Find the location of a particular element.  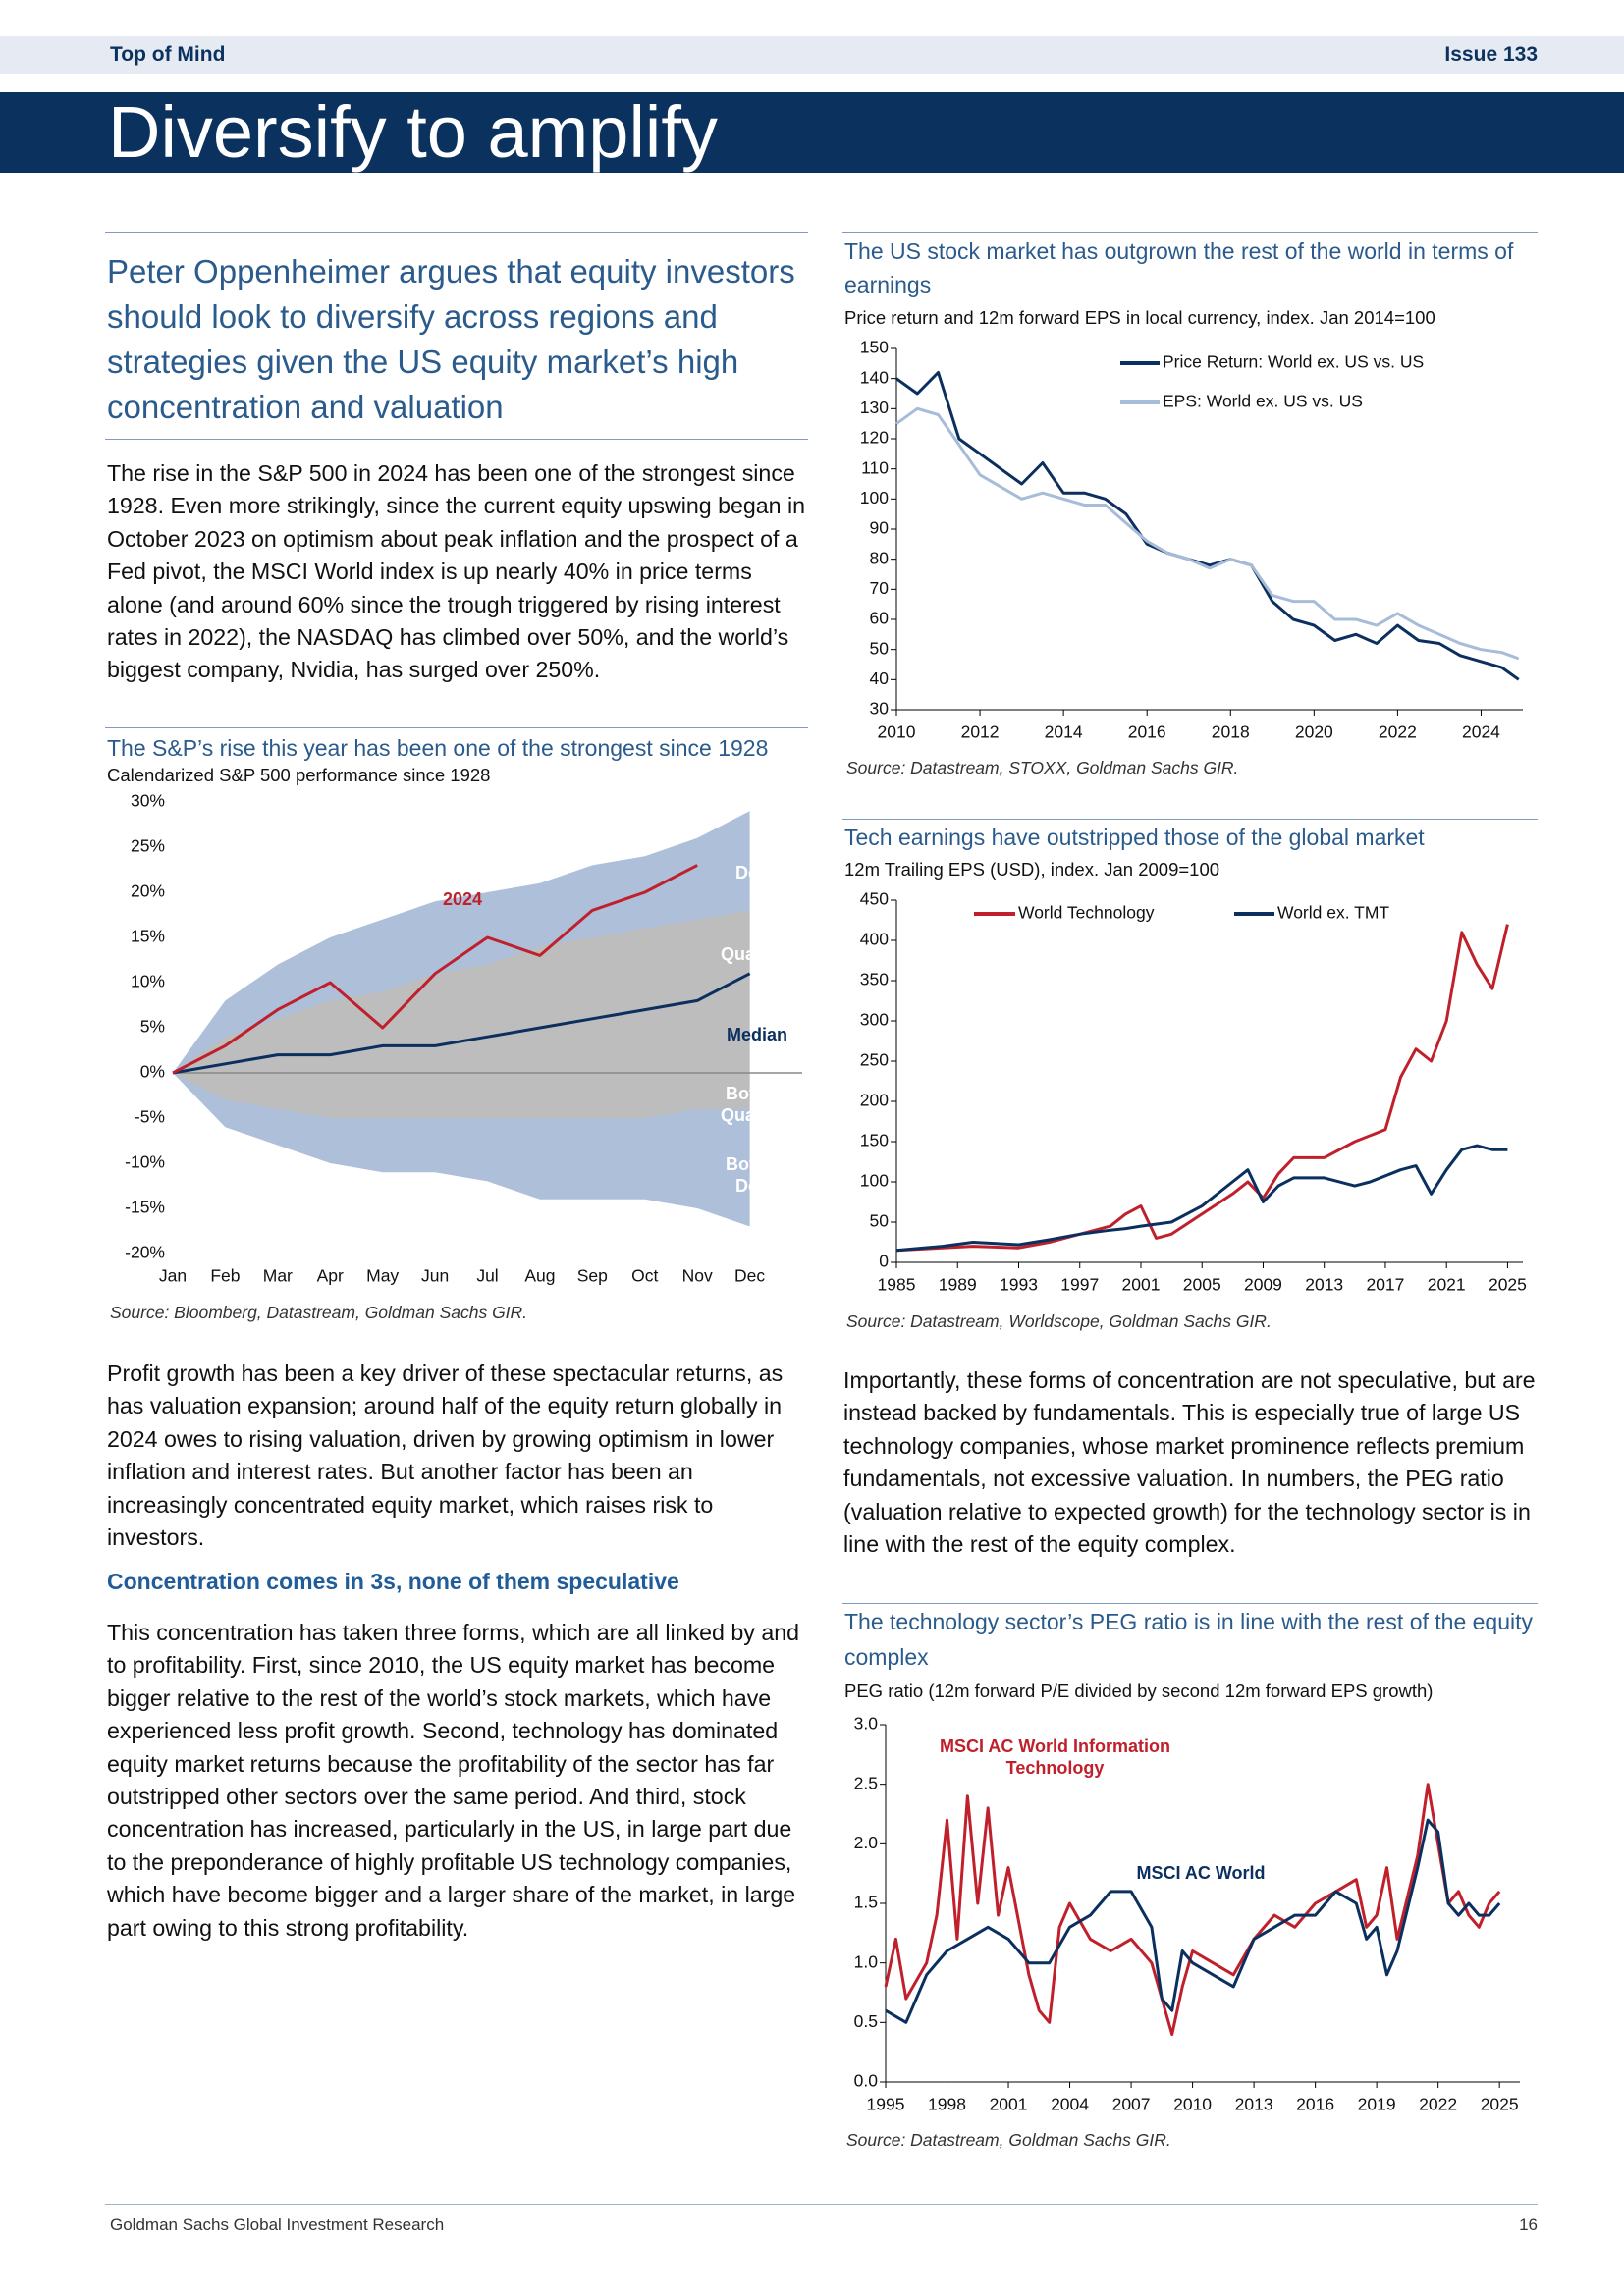

y-tick-label: 0% is located at coordinates (152, 1072).